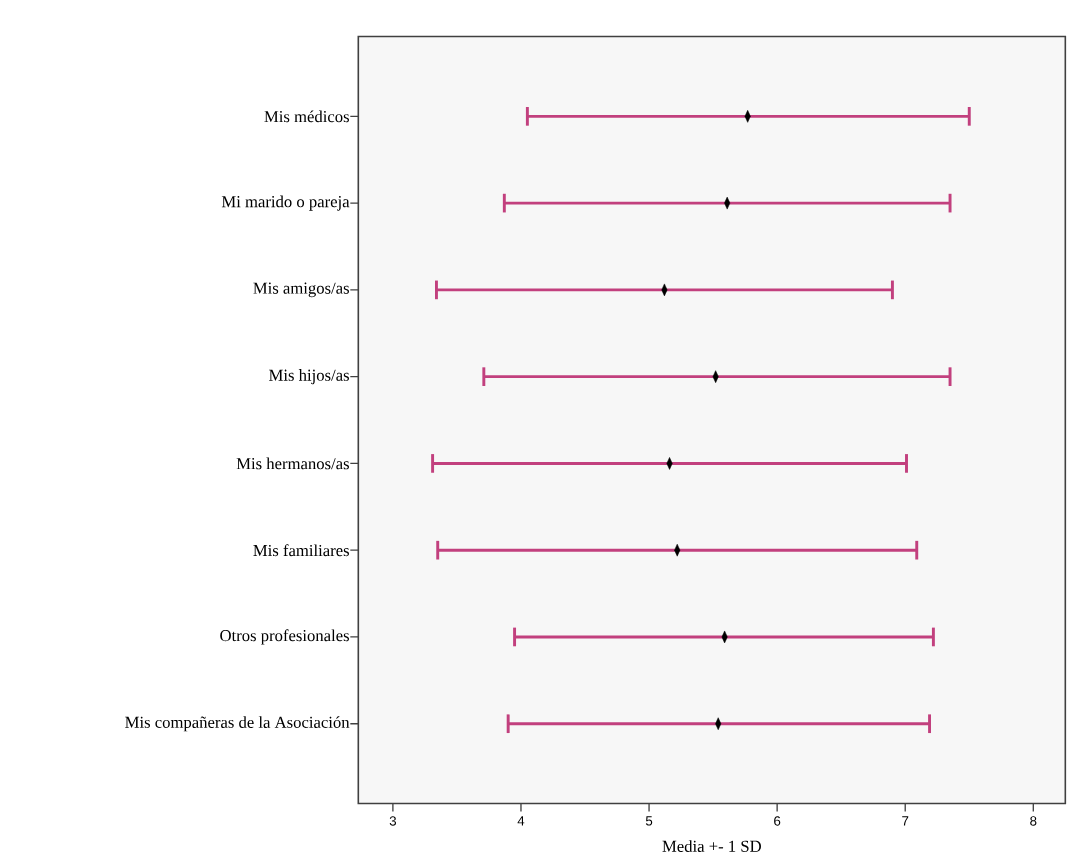 Image resolution: width=1080 pixels, height=853 pixels. What do you see at coordinates (301, 290) in the screenshot?
I see `y-tick-label: Mis amigos/as` at bounding box center [301, 290].